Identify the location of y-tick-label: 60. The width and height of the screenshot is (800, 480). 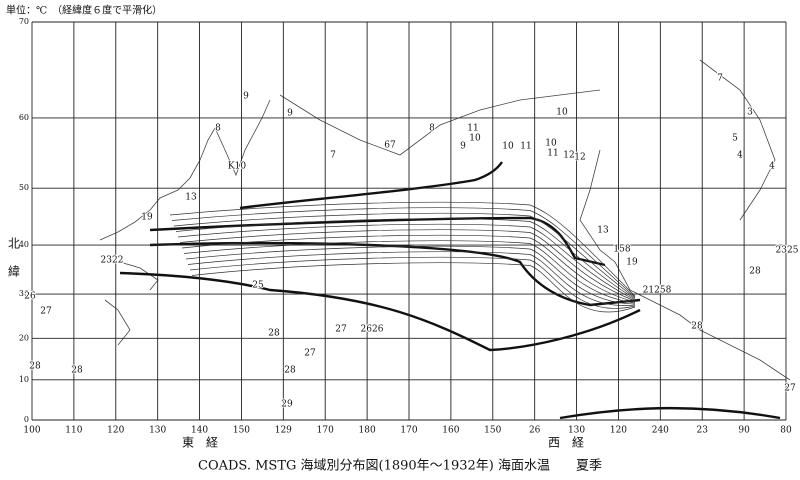
(24, 117).